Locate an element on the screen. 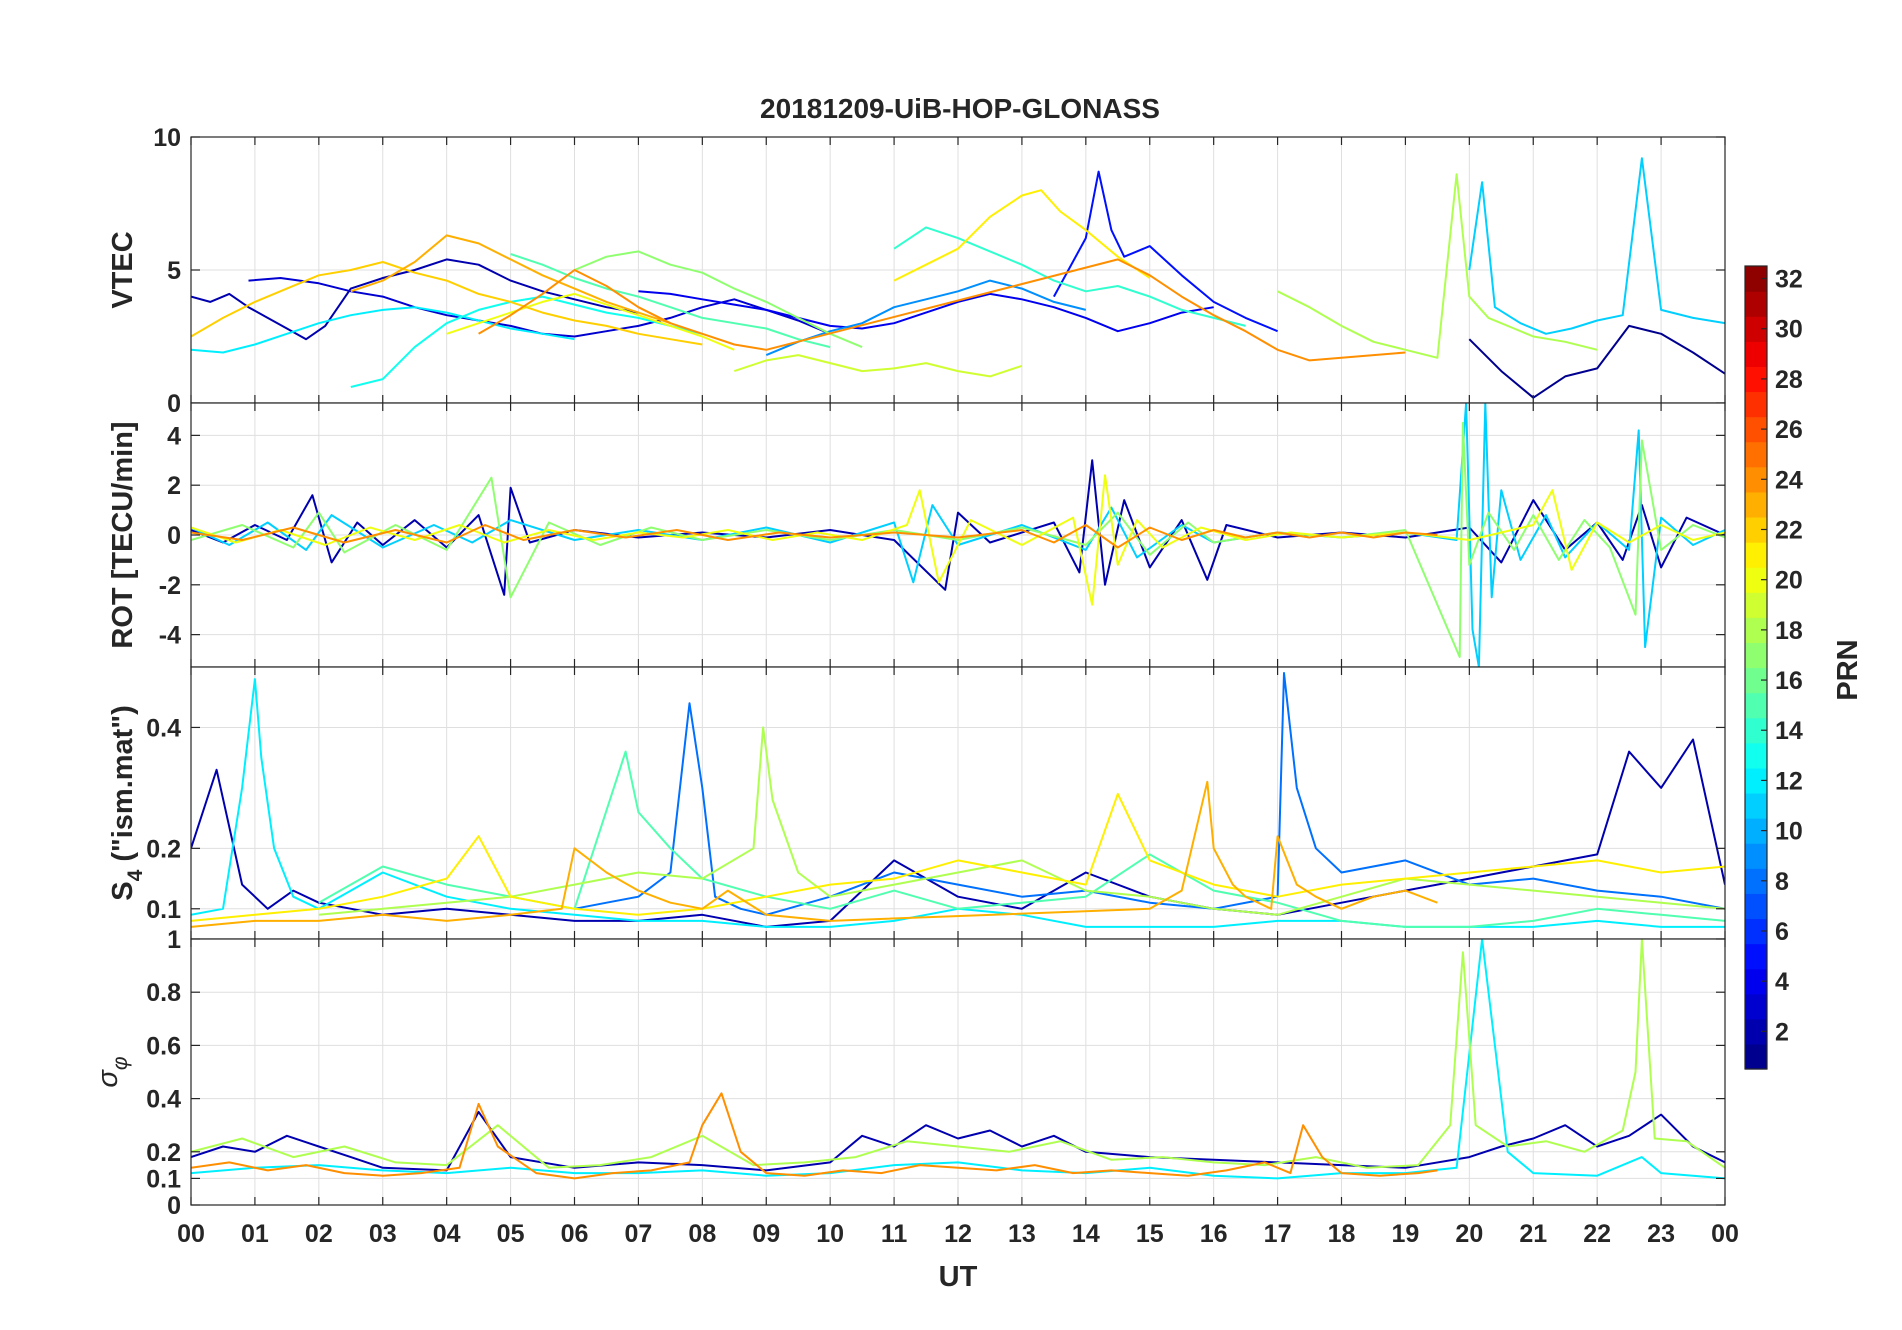 This screenshot has height=1330, width=1902. x-tick-label: 03 is located at coordinates (383, 1234).